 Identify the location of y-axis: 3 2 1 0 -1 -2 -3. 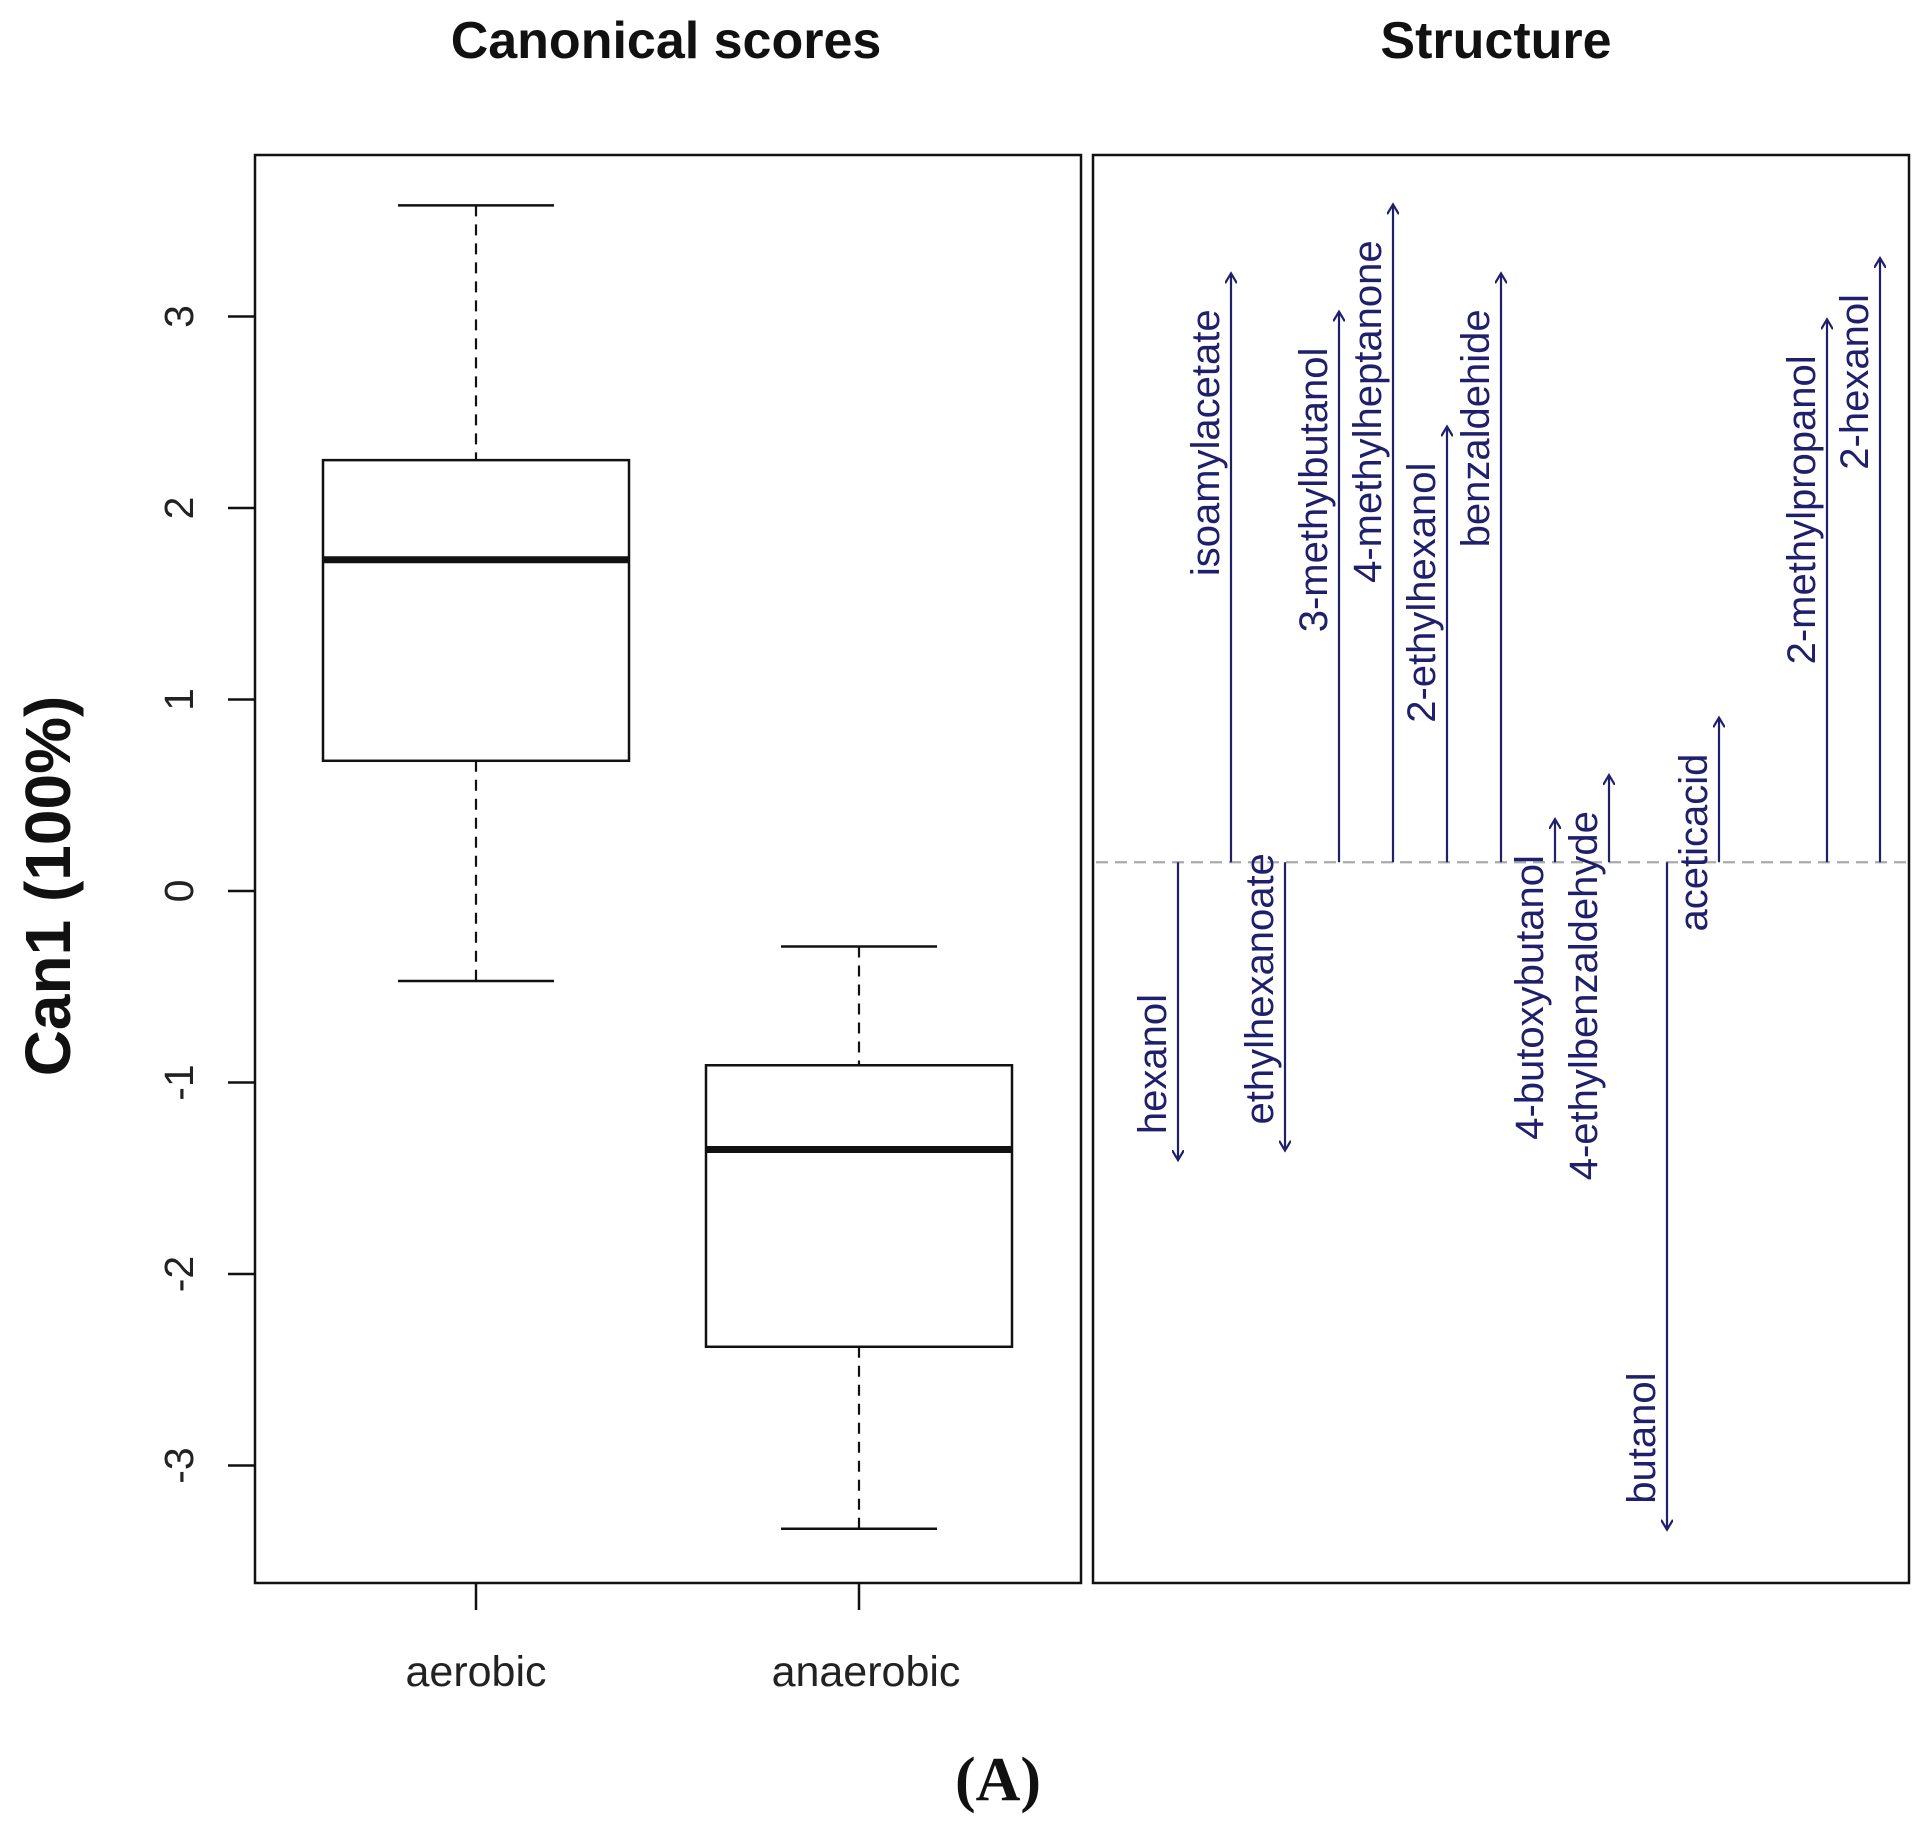
(205, 894).